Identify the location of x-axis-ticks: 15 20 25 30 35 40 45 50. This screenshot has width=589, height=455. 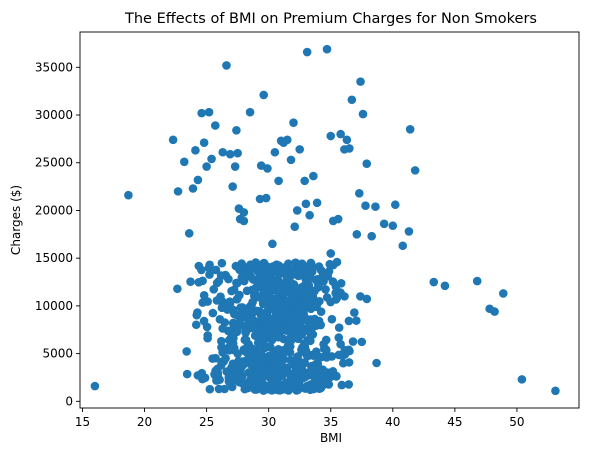
(300, 418).